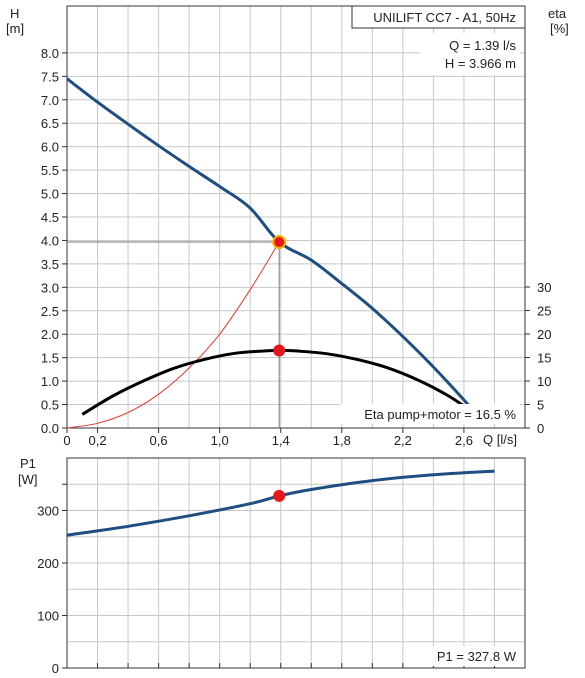 The height and width of the screenshot is (678, 585). Describe the element at coordinates (281, 440) in the screenshot. I see `x-tick-label: 1,4` at that location.